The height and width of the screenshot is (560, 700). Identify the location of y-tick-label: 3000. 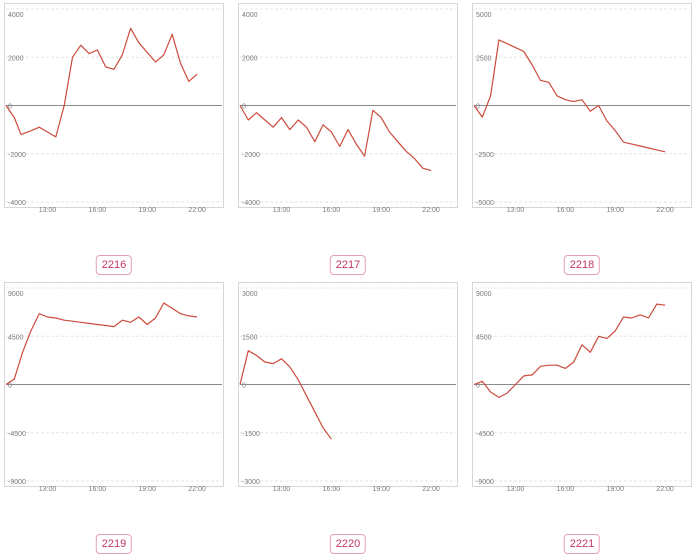
(250, 294).